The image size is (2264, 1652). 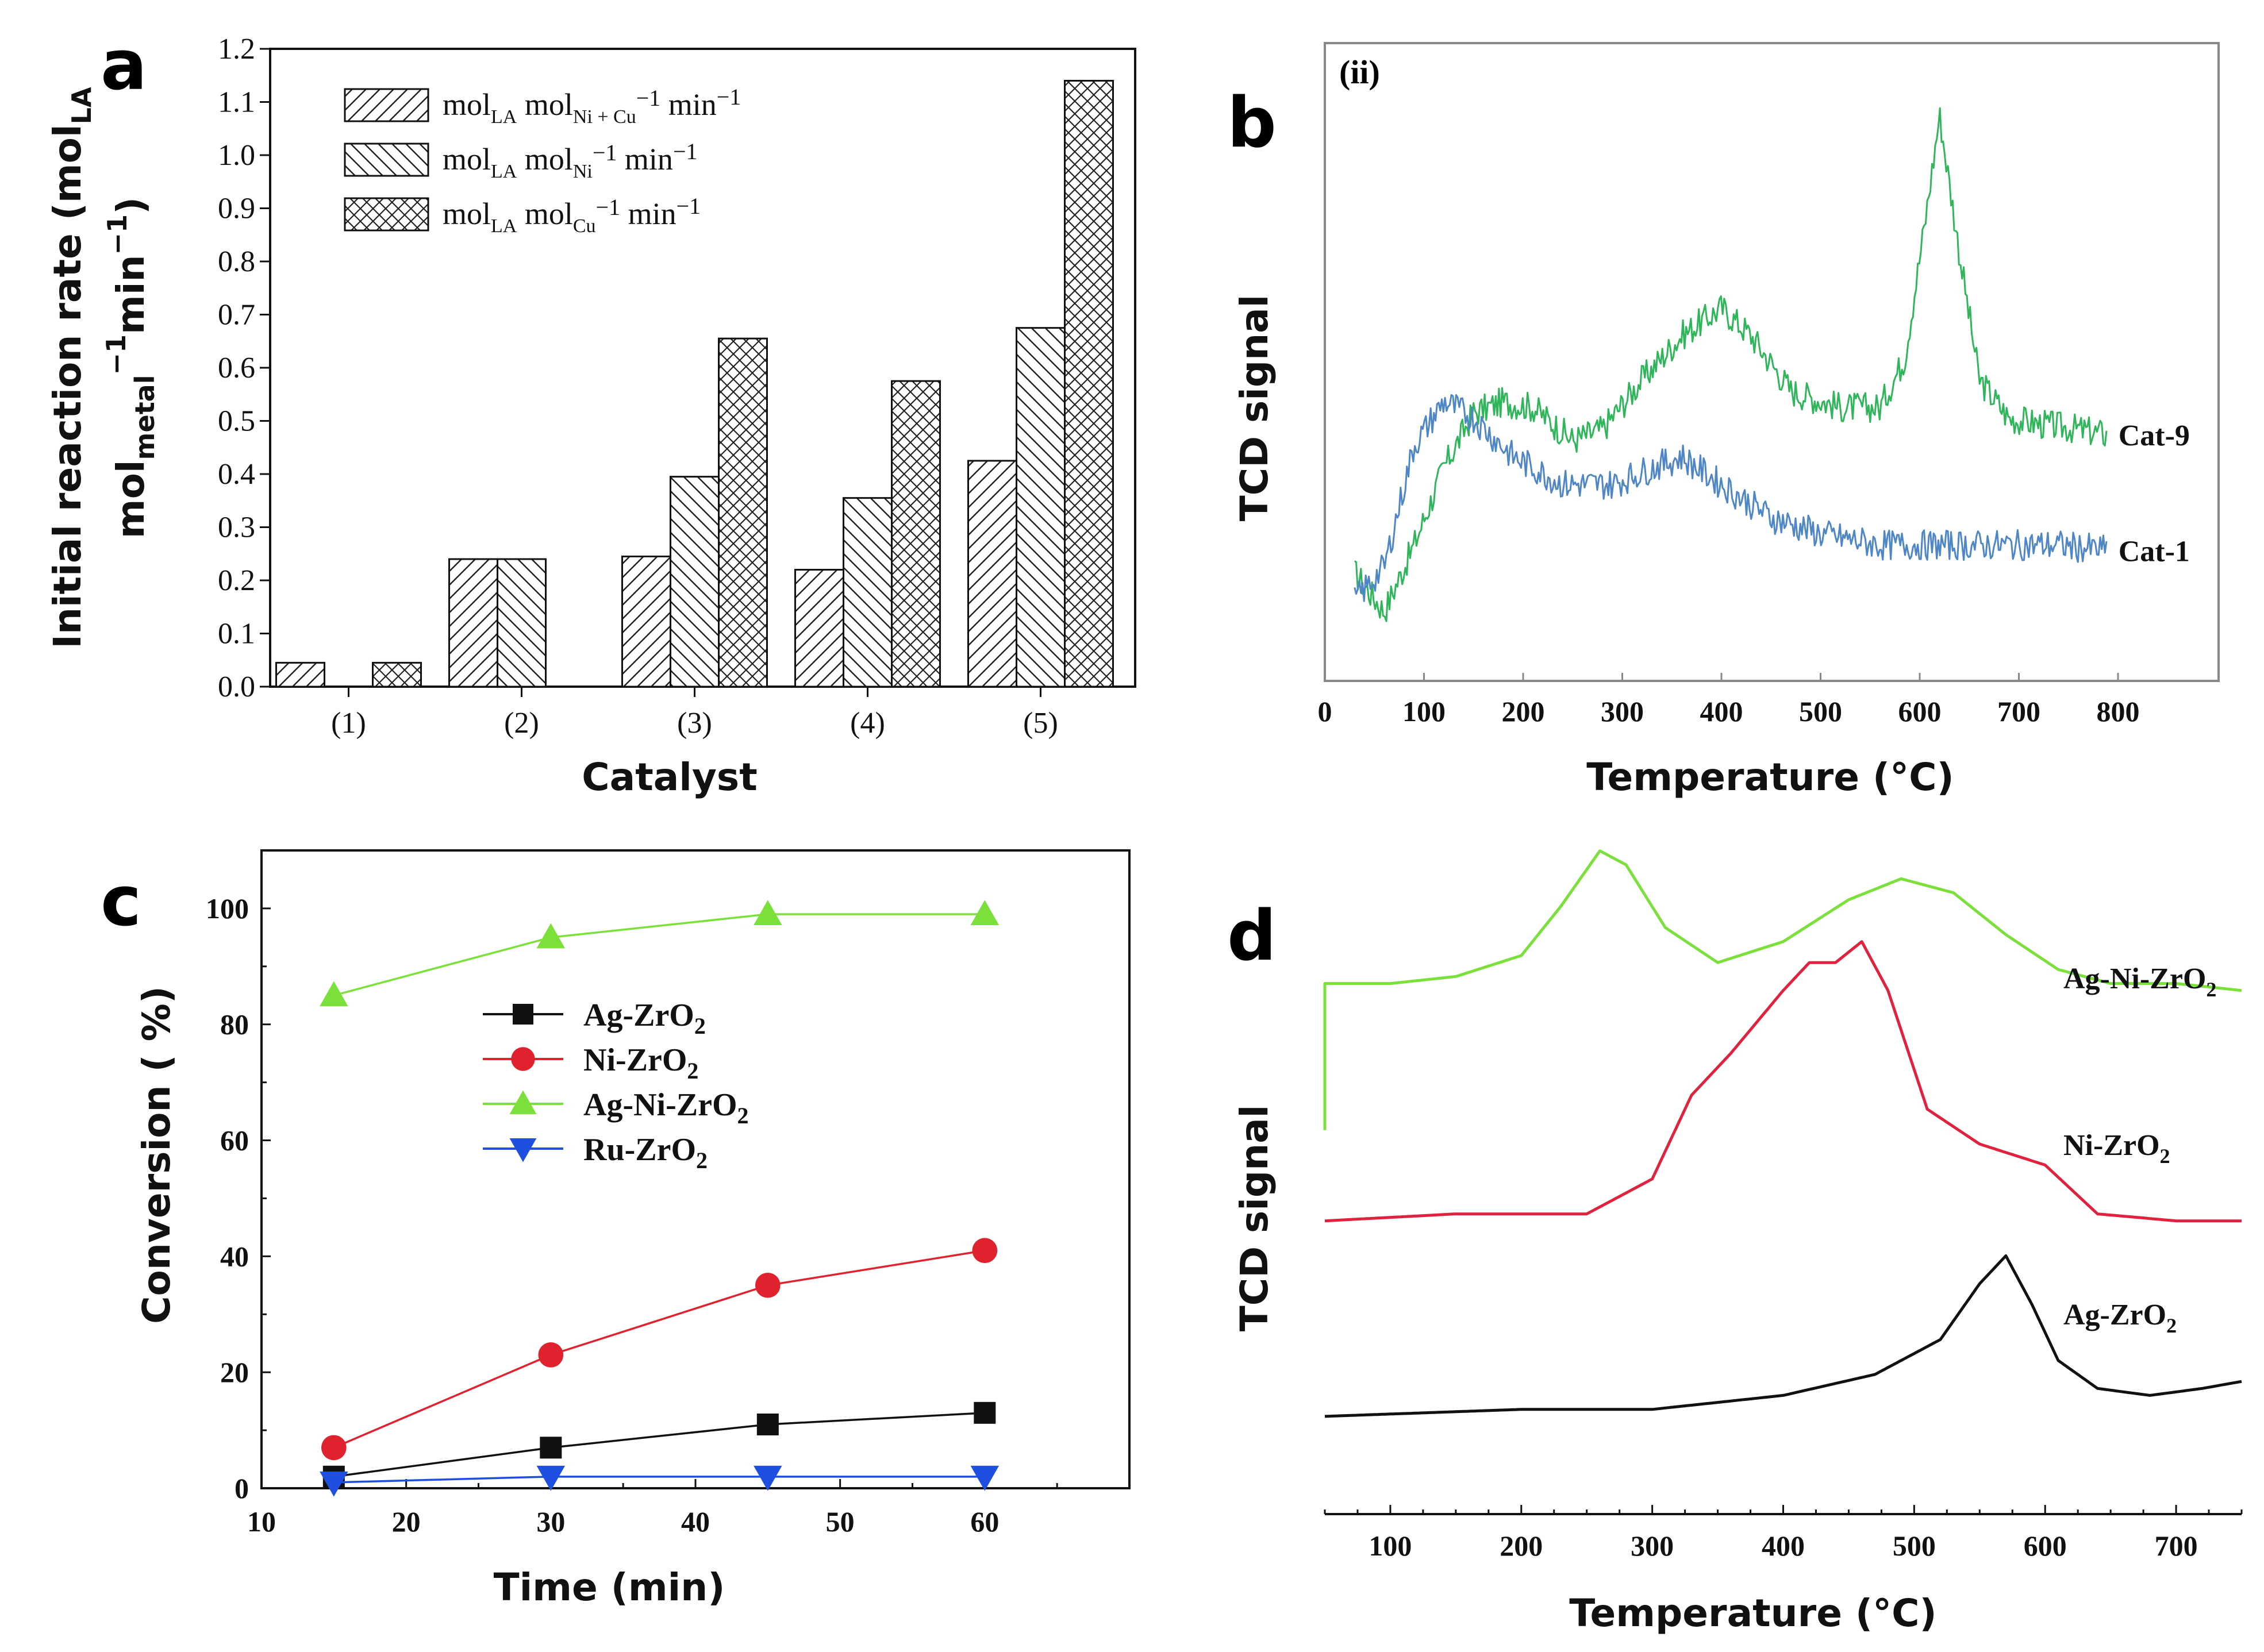 I want to click on y-tick-label: 0, so click(x=242, y=1488).